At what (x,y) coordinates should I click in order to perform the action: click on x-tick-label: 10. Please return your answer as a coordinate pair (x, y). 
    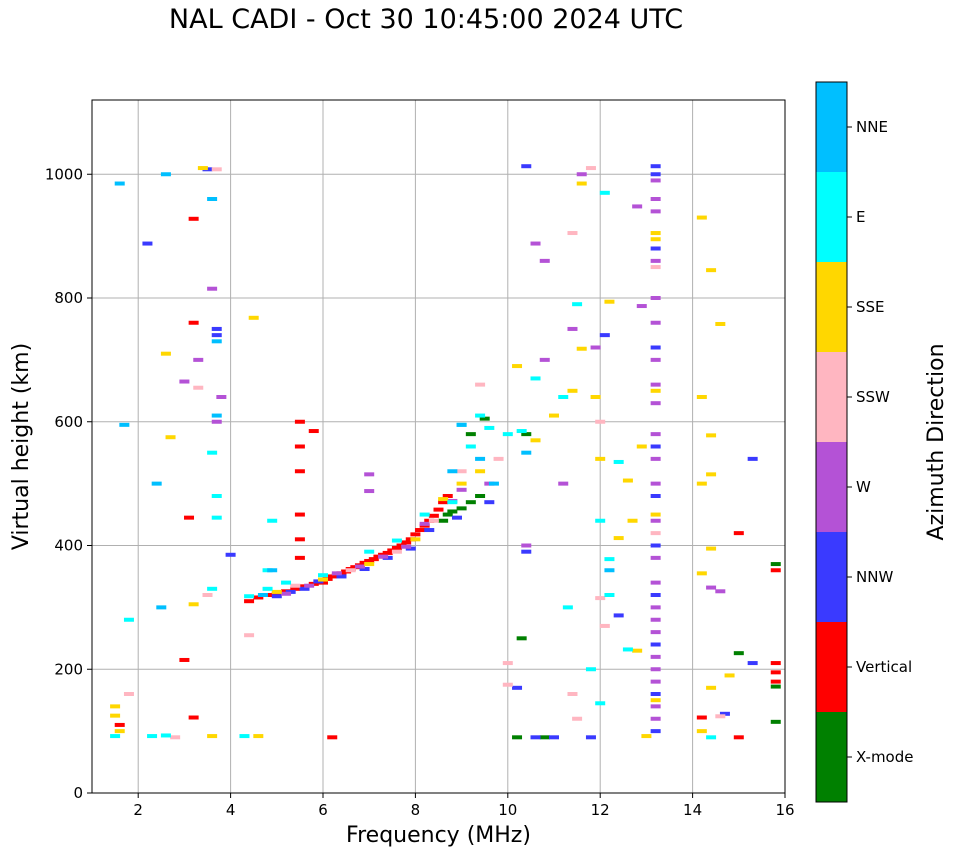
    Looking at the image, I should click on (507, 810).